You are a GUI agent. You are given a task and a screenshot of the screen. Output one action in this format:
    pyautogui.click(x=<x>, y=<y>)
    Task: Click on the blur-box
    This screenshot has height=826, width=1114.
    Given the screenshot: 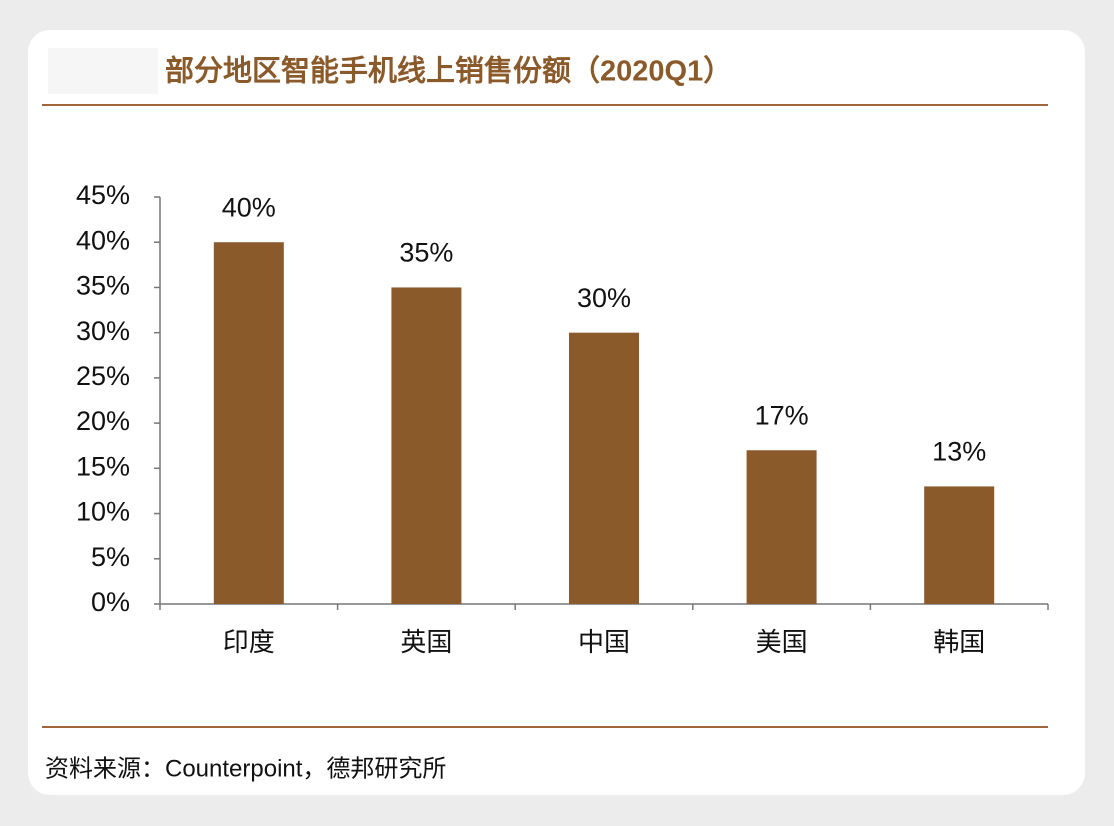 What is the action you would take?
    pyautogui.click(x=103, y=71)
    